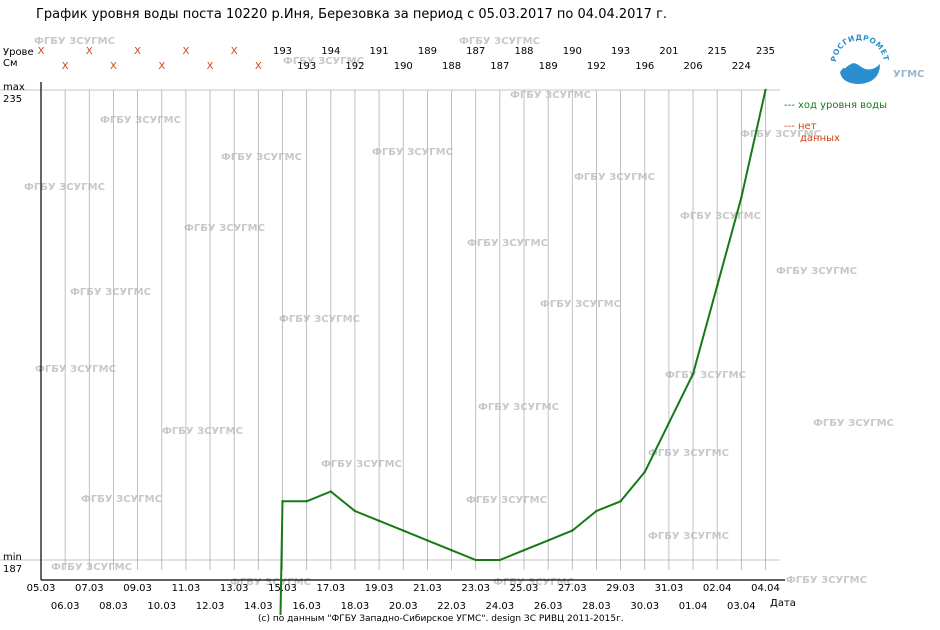  What do you see at coordinates (403, 606) in the screenshot?
I see `x-tick-20.03: 20.03` at bounding box center [403, 606].